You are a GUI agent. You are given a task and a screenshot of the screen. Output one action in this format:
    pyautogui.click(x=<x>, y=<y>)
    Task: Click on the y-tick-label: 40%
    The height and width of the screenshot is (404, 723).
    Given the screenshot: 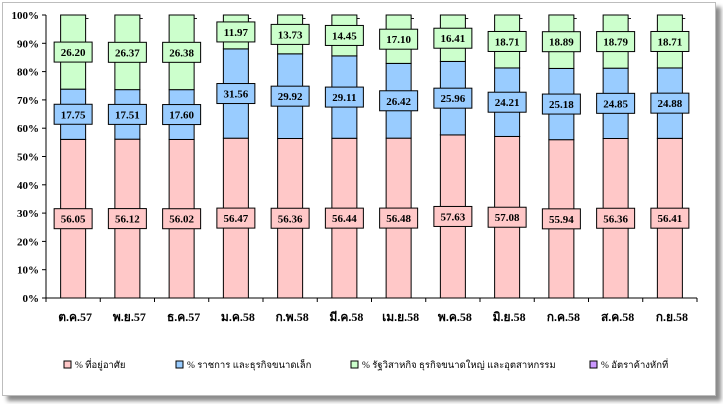 What is the action you would take?
    pyautogui.click(x=28, y=186)
    